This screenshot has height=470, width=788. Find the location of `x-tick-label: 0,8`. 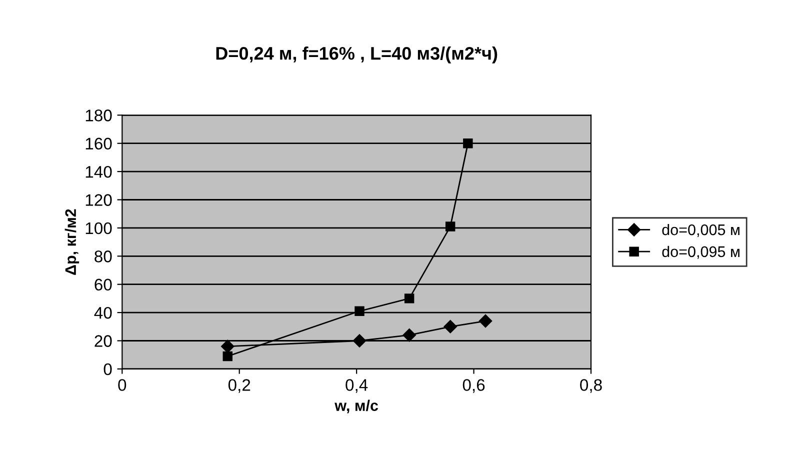

x-tick-label: 0,8 is located at coordinates (591, 386).